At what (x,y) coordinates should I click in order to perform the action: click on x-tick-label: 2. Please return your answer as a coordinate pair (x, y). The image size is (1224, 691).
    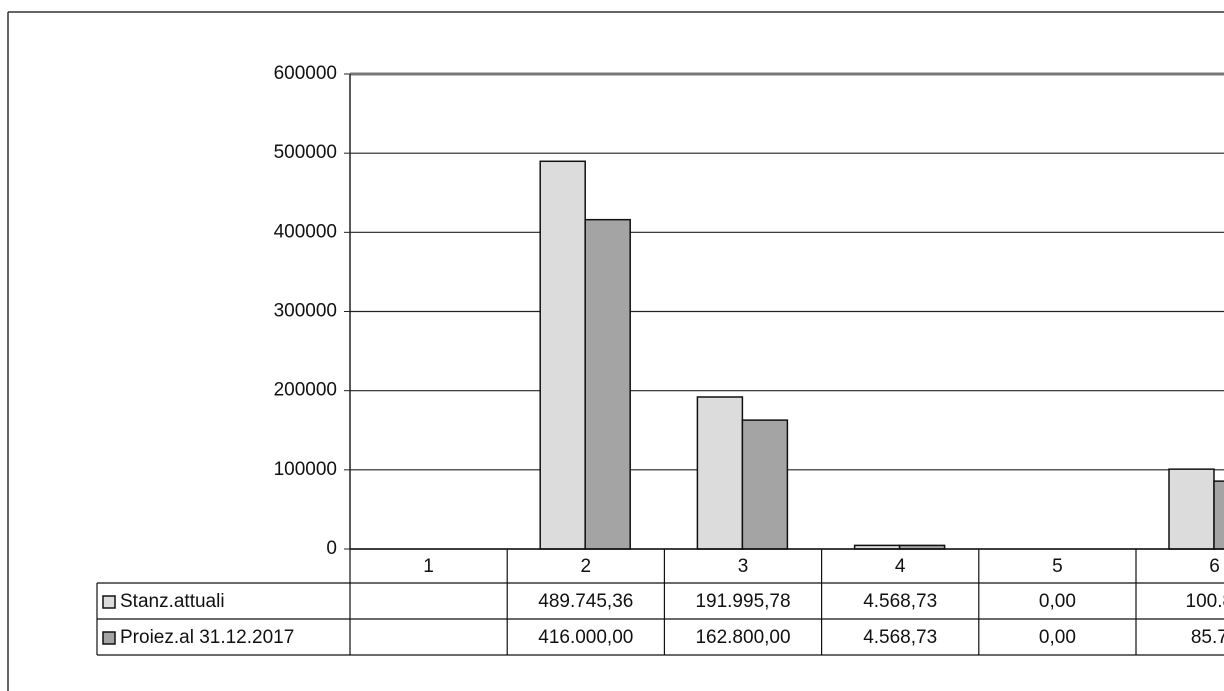
    Looking at the image, I should click on (586, 566).